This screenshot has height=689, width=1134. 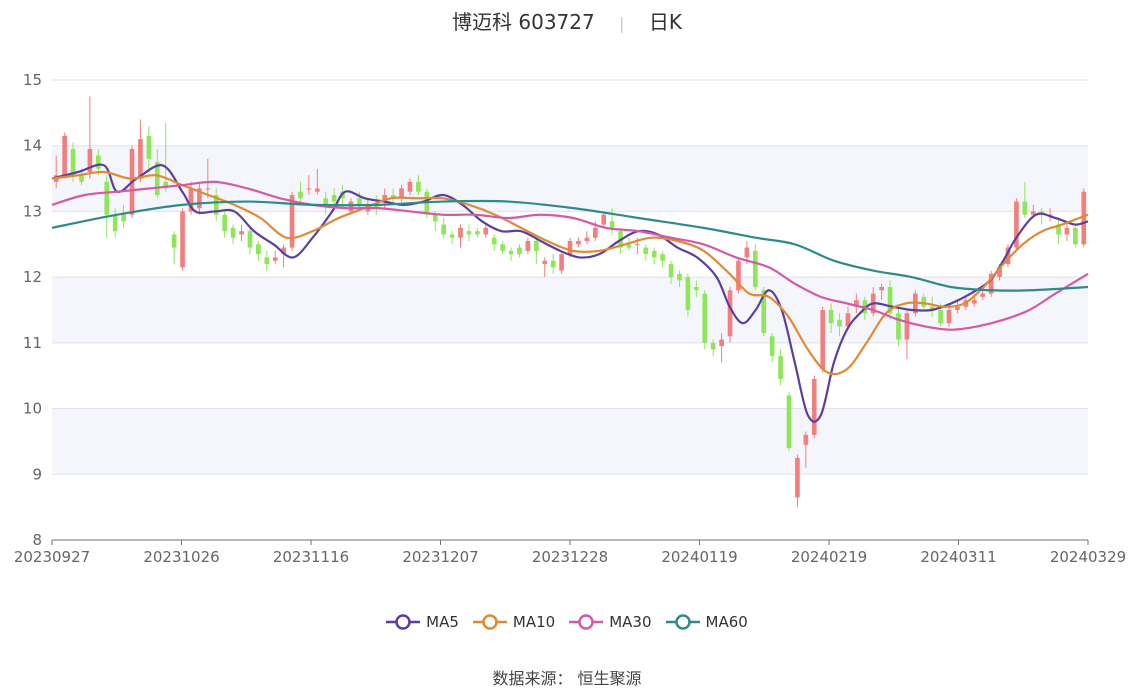 What do you see at coordinates (52, 557) in the screenshot?
I see `x-tick-label: 20230927` at bounding box center [52, 557].